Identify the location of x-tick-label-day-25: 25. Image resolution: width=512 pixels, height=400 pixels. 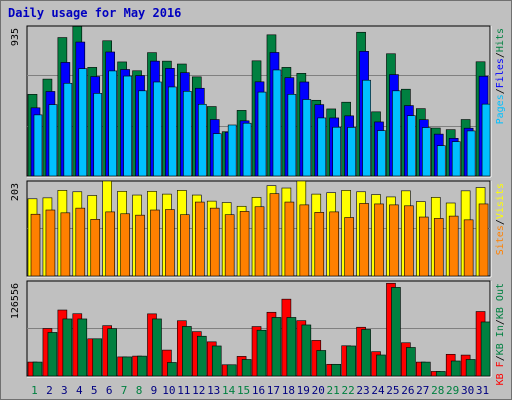
(392, 390).